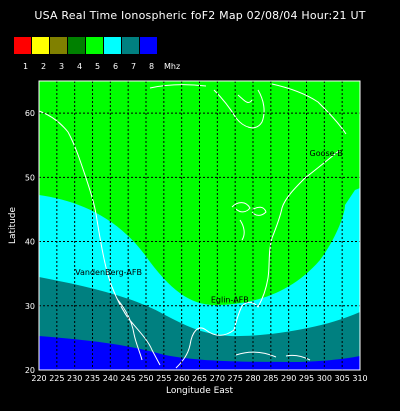 This screenshot has height=411, width=400. Describe the element at coordinates (326, 153) in the screenshot. I see `site-label: Goose-B` at that location.